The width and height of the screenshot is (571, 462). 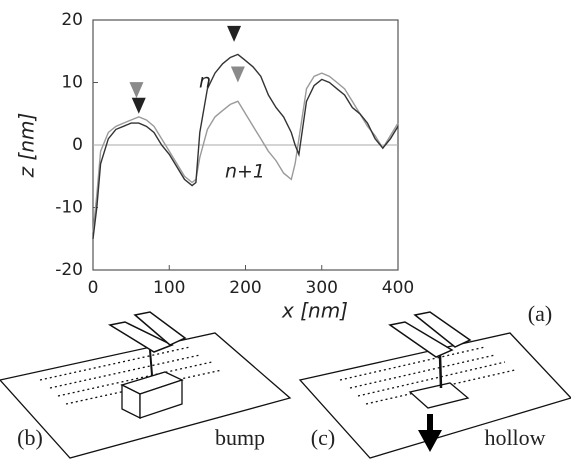 I want to click on x-tick-label: 0, so click(x=93, y=288).